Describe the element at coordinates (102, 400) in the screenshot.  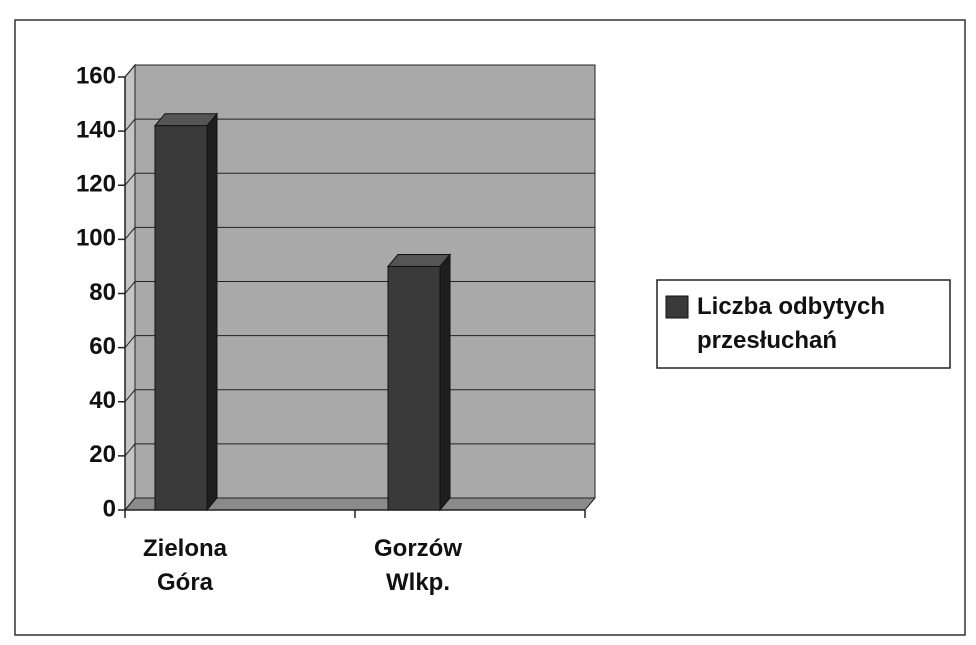
I see `y-tick-label: 40` at that location.